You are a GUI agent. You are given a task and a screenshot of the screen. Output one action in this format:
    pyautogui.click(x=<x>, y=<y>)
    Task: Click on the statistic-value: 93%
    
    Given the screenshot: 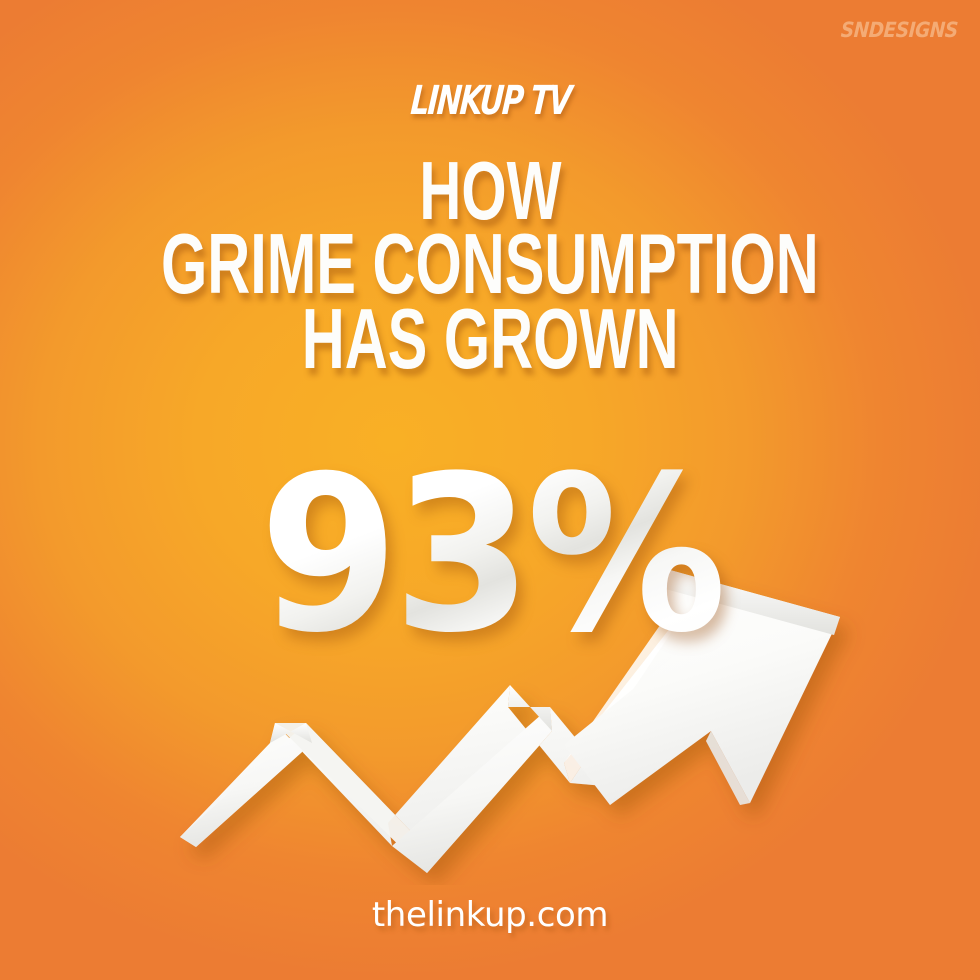 What is the action you would take?
    pyautogui.click(x=492, y=554)
    